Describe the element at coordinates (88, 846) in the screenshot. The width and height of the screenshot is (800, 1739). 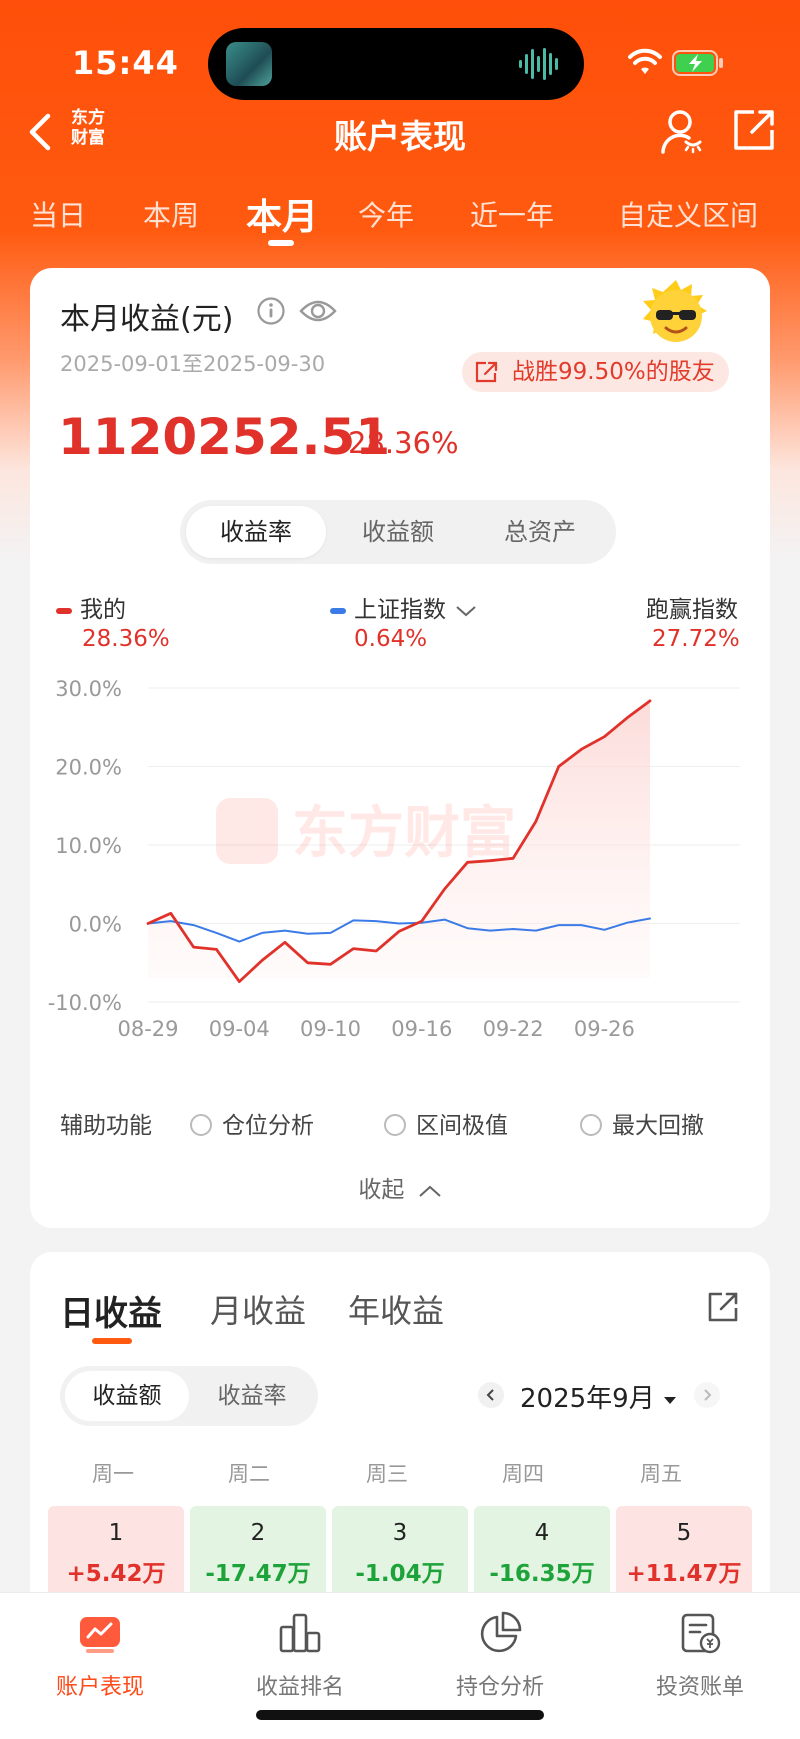
I see `y-tick-label: 10.0%` at that location.